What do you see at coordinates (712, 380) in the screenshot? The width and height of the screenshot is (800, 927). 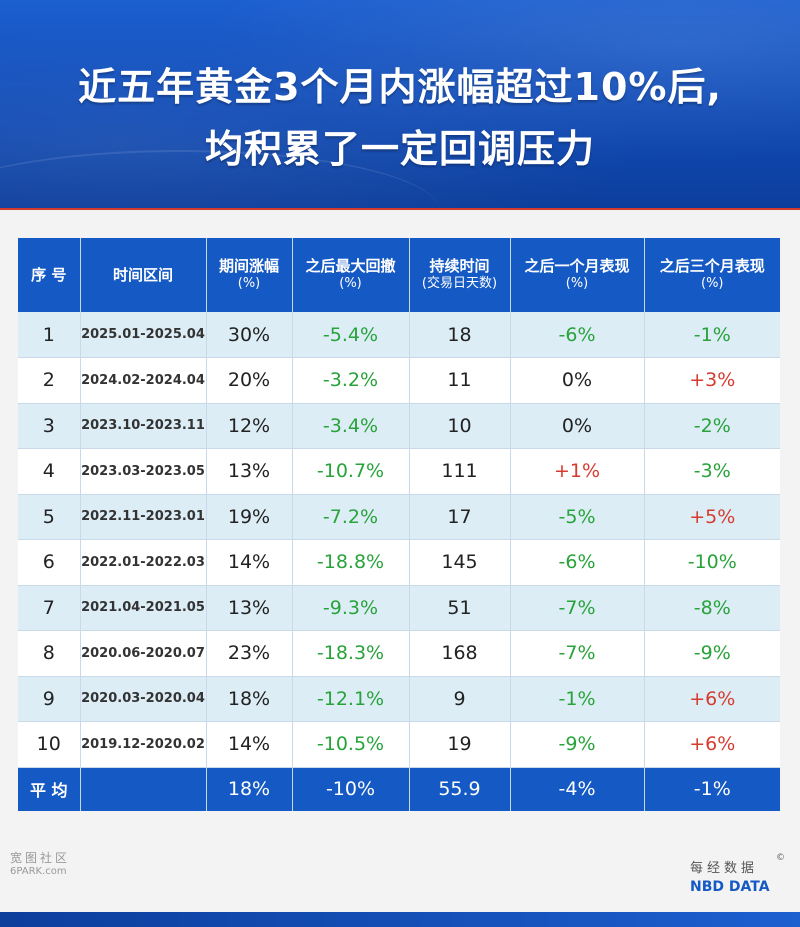 I see `cell-three-month: +3%` at bounding box center [712, 380].